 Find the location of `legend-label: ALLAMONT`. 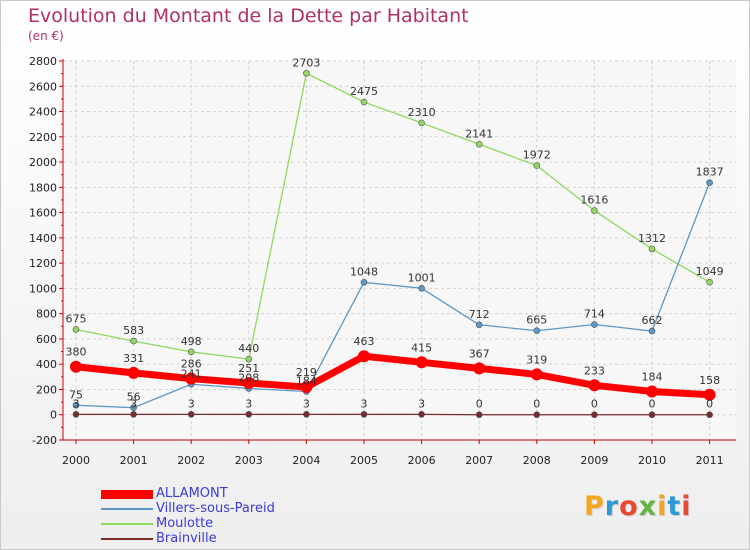

legend-label: ALLAMONT is located at coordinates (192, 493).